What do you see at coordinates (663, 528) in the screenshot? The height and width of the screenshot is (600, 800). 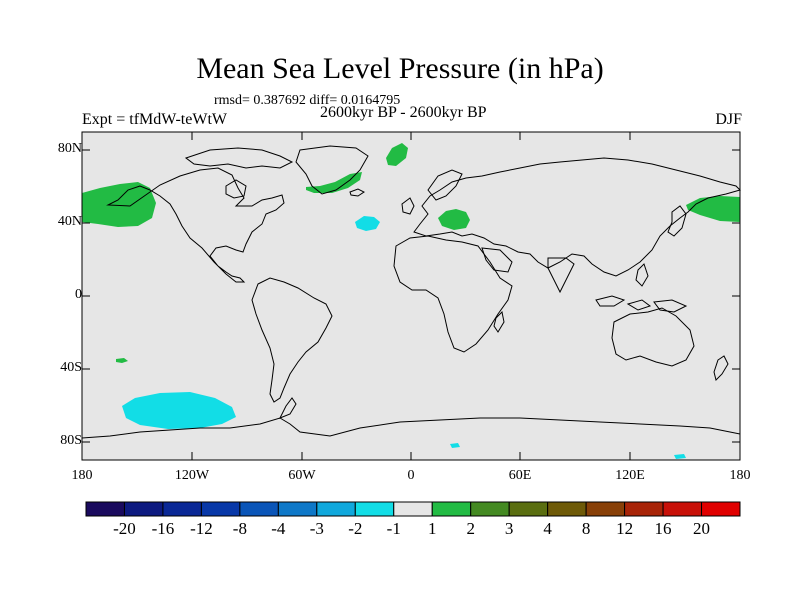 I see `colorbar-label: 16` at bounding box center [663, 528].